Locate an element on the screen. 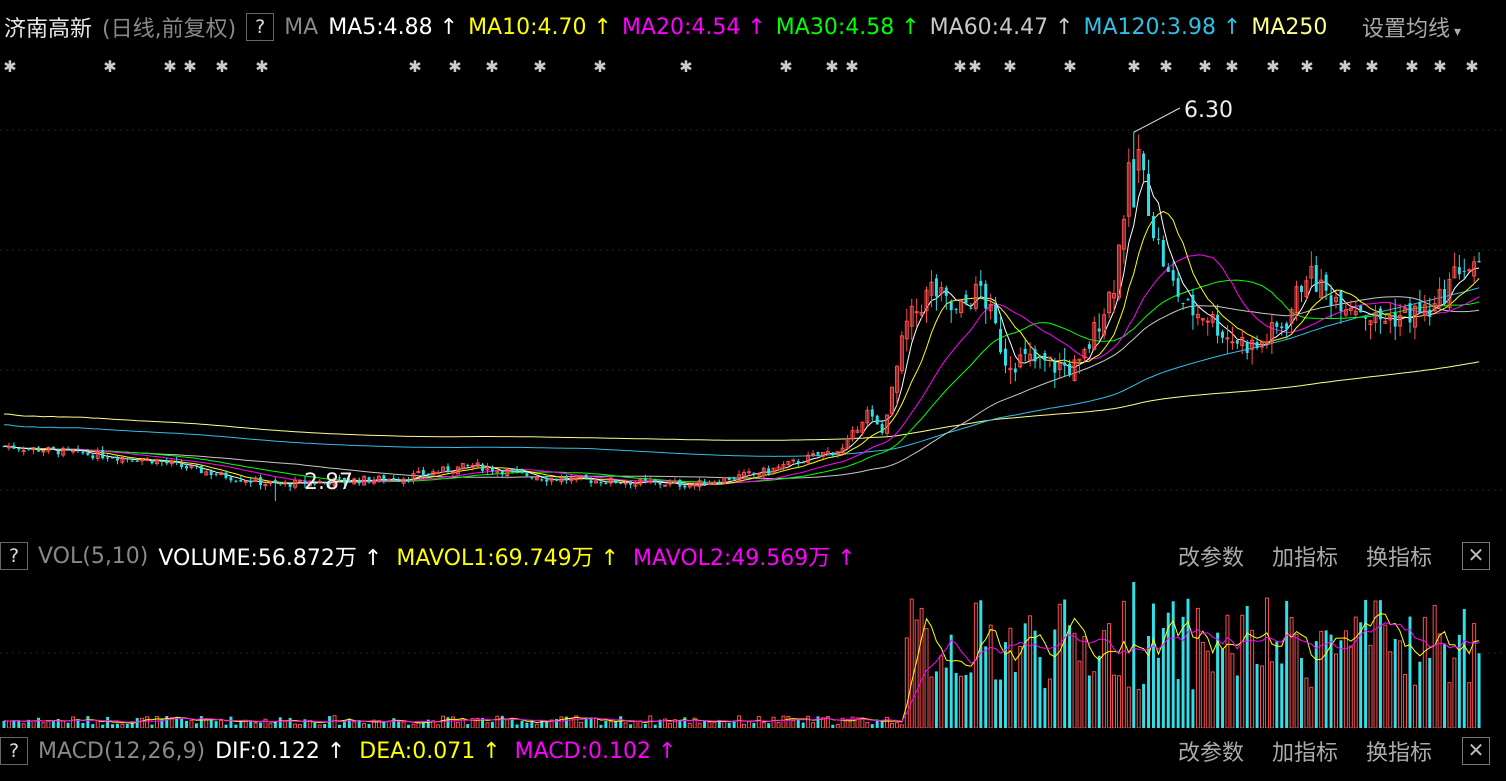 The width and height of the screenshot is (1506, 781). macd-close-button: ✕ is located at coordinates (1476, 751).